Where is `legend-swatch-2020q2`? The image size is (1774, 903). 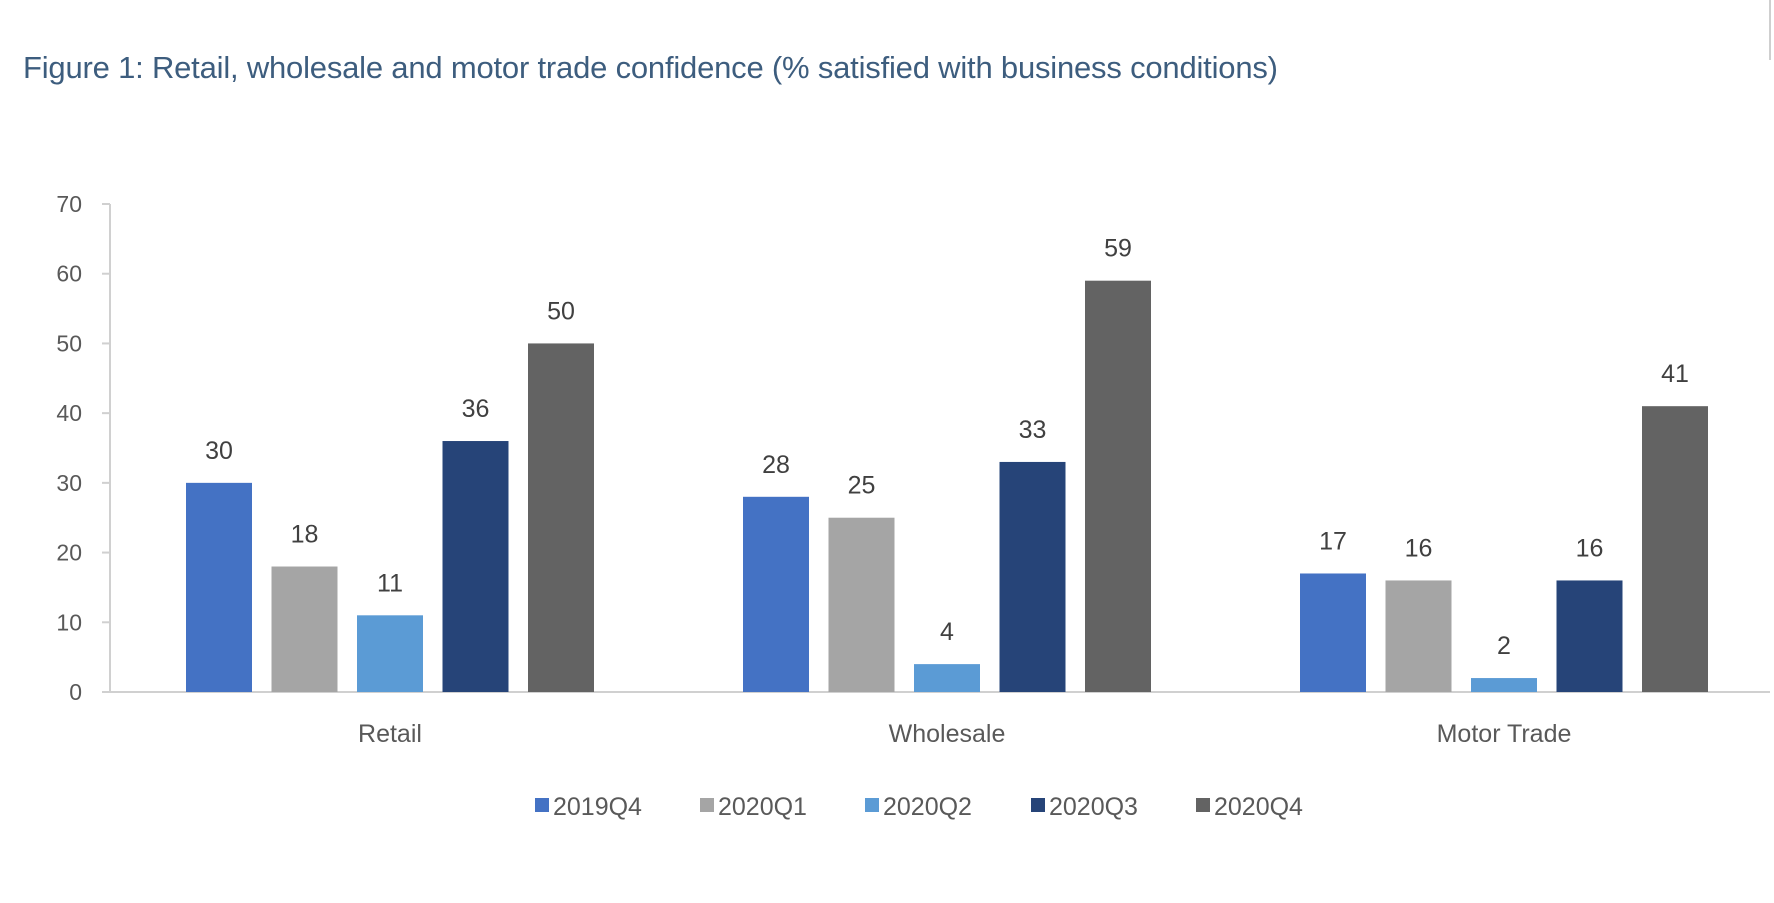 legend-swatch-2020q2 is located at coordinates (872, 805).